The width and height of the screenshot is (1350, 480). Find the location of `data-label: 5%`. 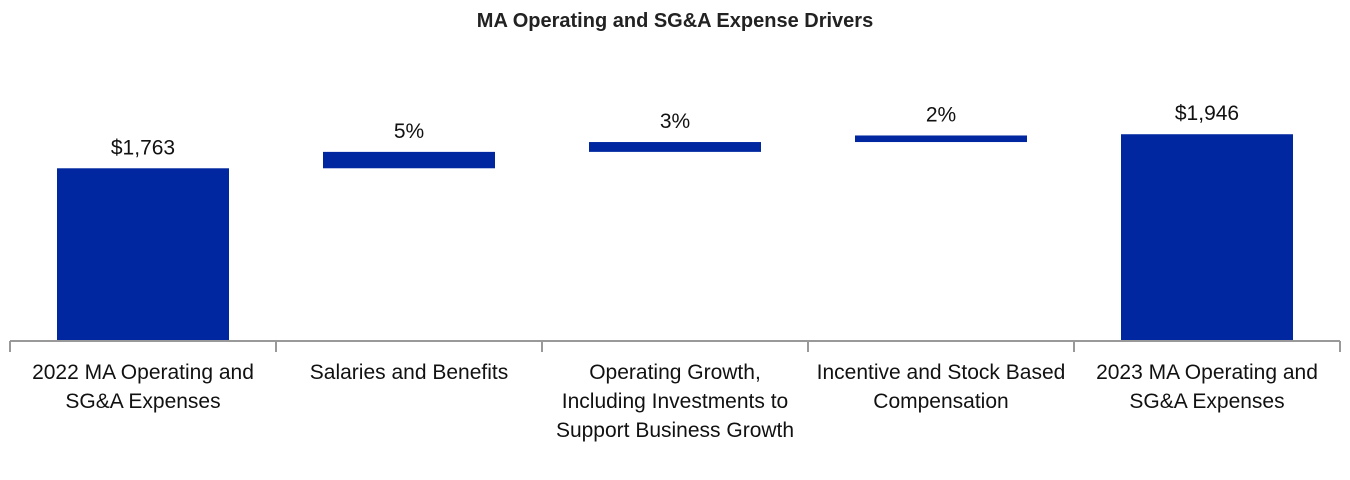

data-label: 5% is located at coordinates (409, 131).